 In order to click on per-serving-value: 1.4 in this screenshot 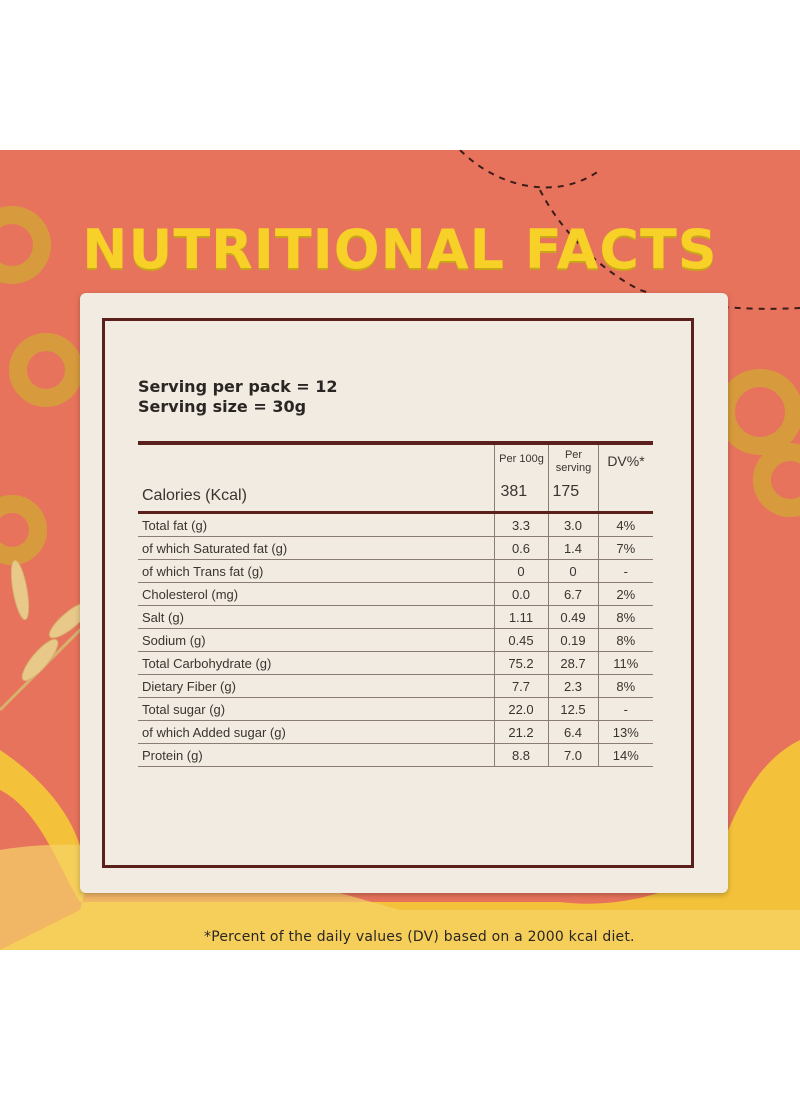, I will do `click(572, 548)`.